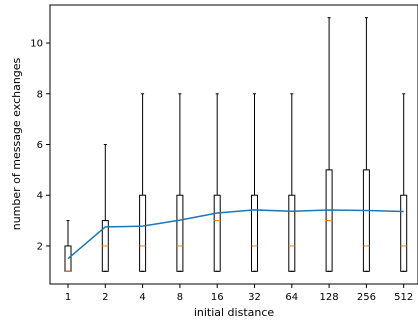 This screenshot has height=325, width=418. Describe the element at coordinates (68, 297) in the screenshot. I see `x-tick-label: 1` at that location.